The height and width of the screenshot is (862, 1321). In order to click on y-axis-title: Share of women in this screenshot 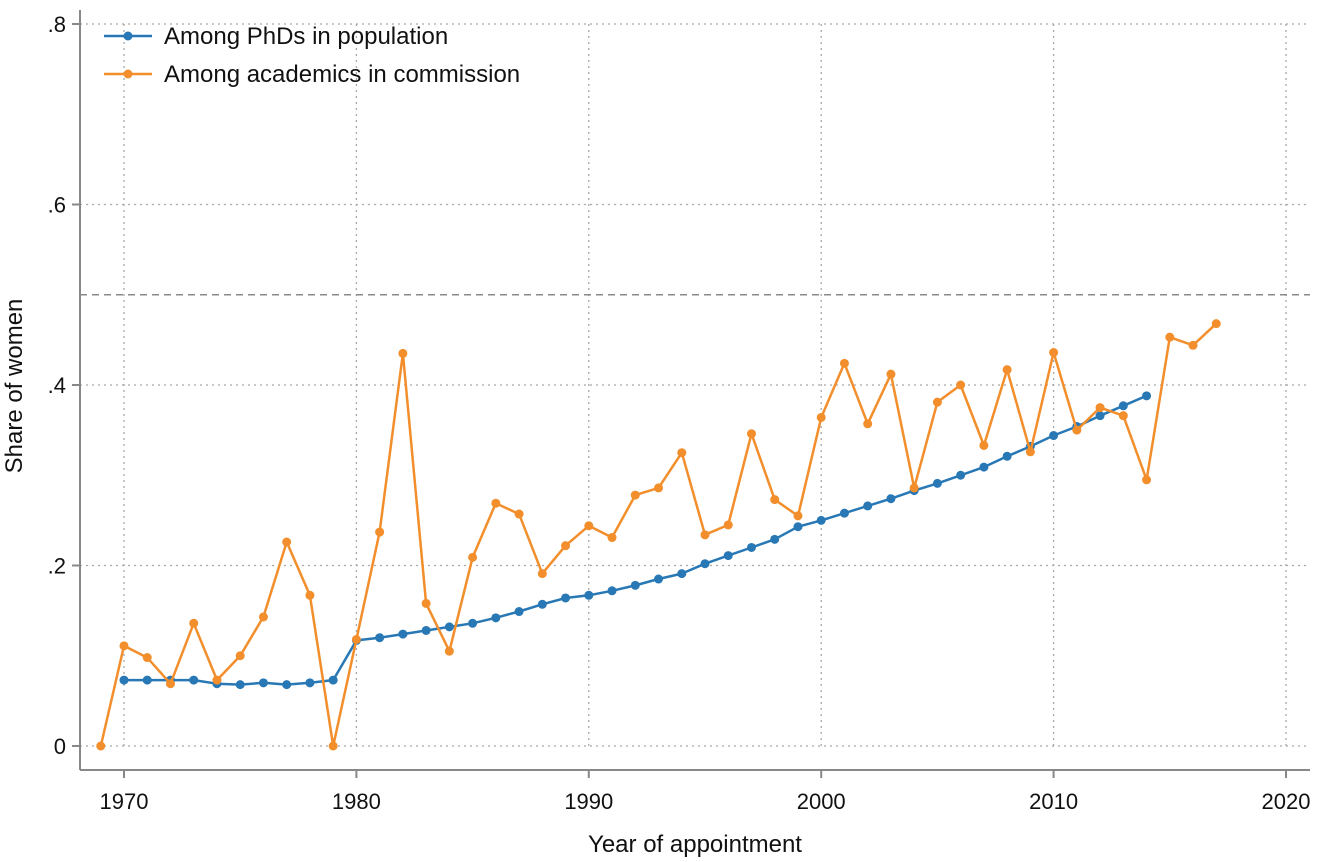, I will do `click(14, 386)`.